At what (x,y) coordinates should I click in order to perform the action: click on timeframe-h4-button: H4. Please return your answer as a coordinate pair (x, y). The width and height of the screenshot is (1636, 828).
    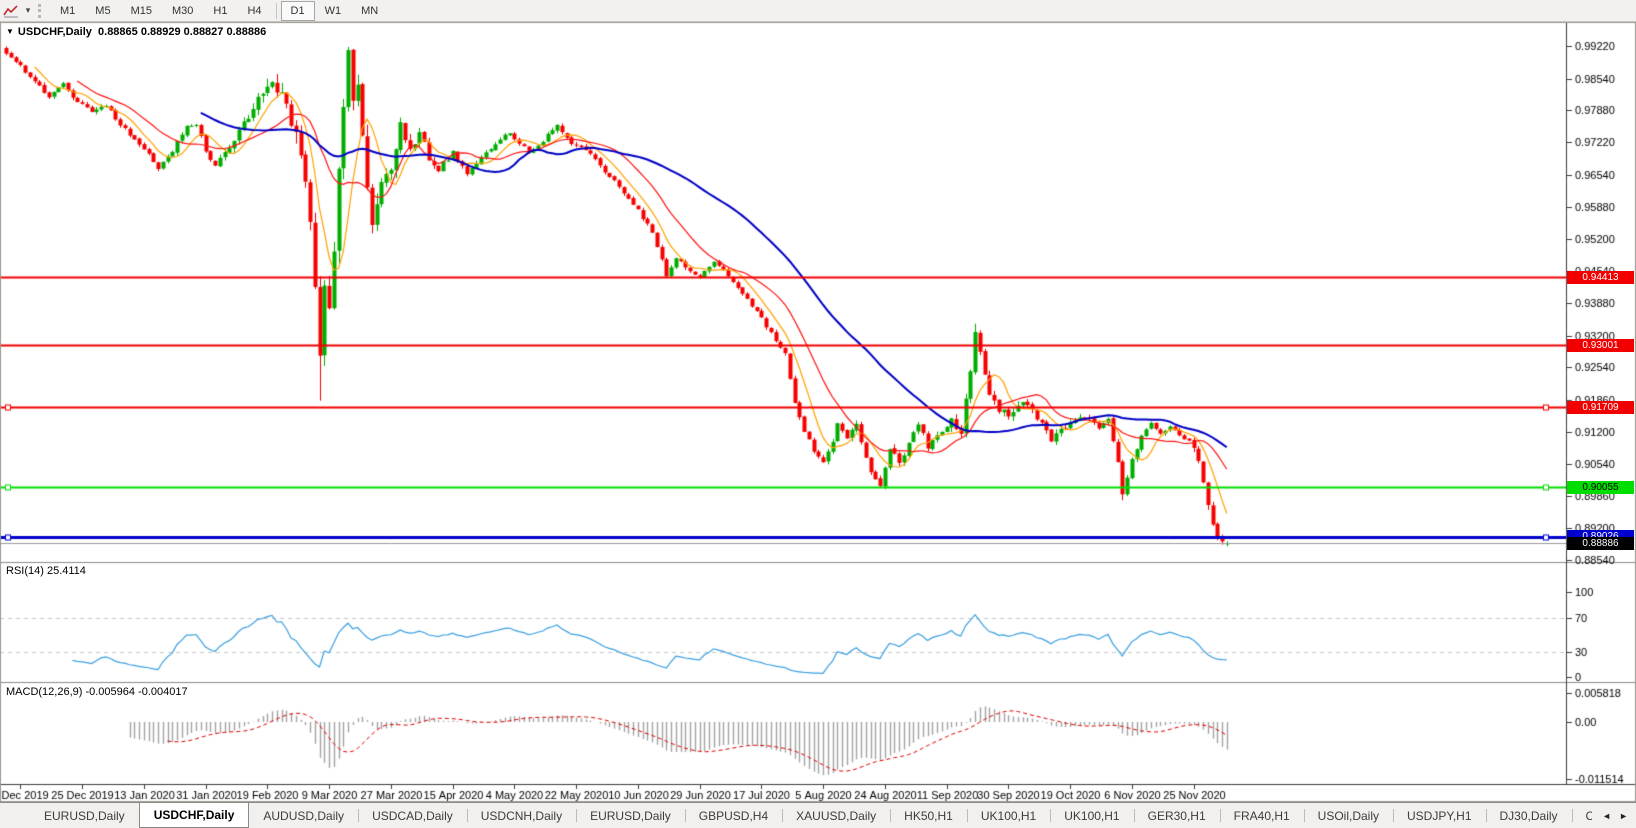
    Looking at the image, I should click on (254, 10).